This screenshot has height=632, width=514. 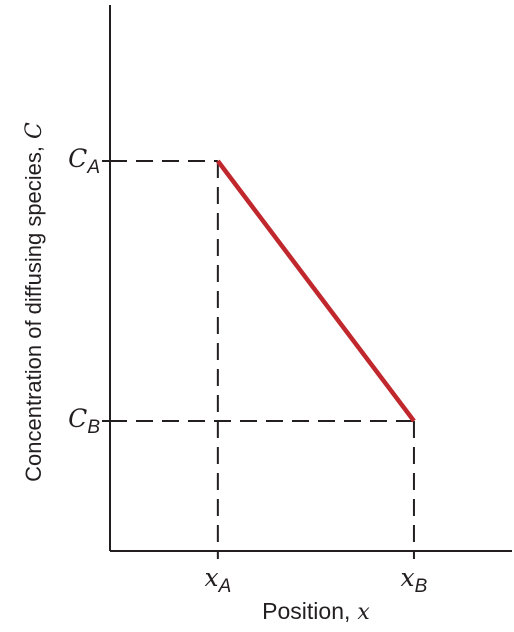 I want to click on y-tick-subscript: B, so click(x=93, y=427).